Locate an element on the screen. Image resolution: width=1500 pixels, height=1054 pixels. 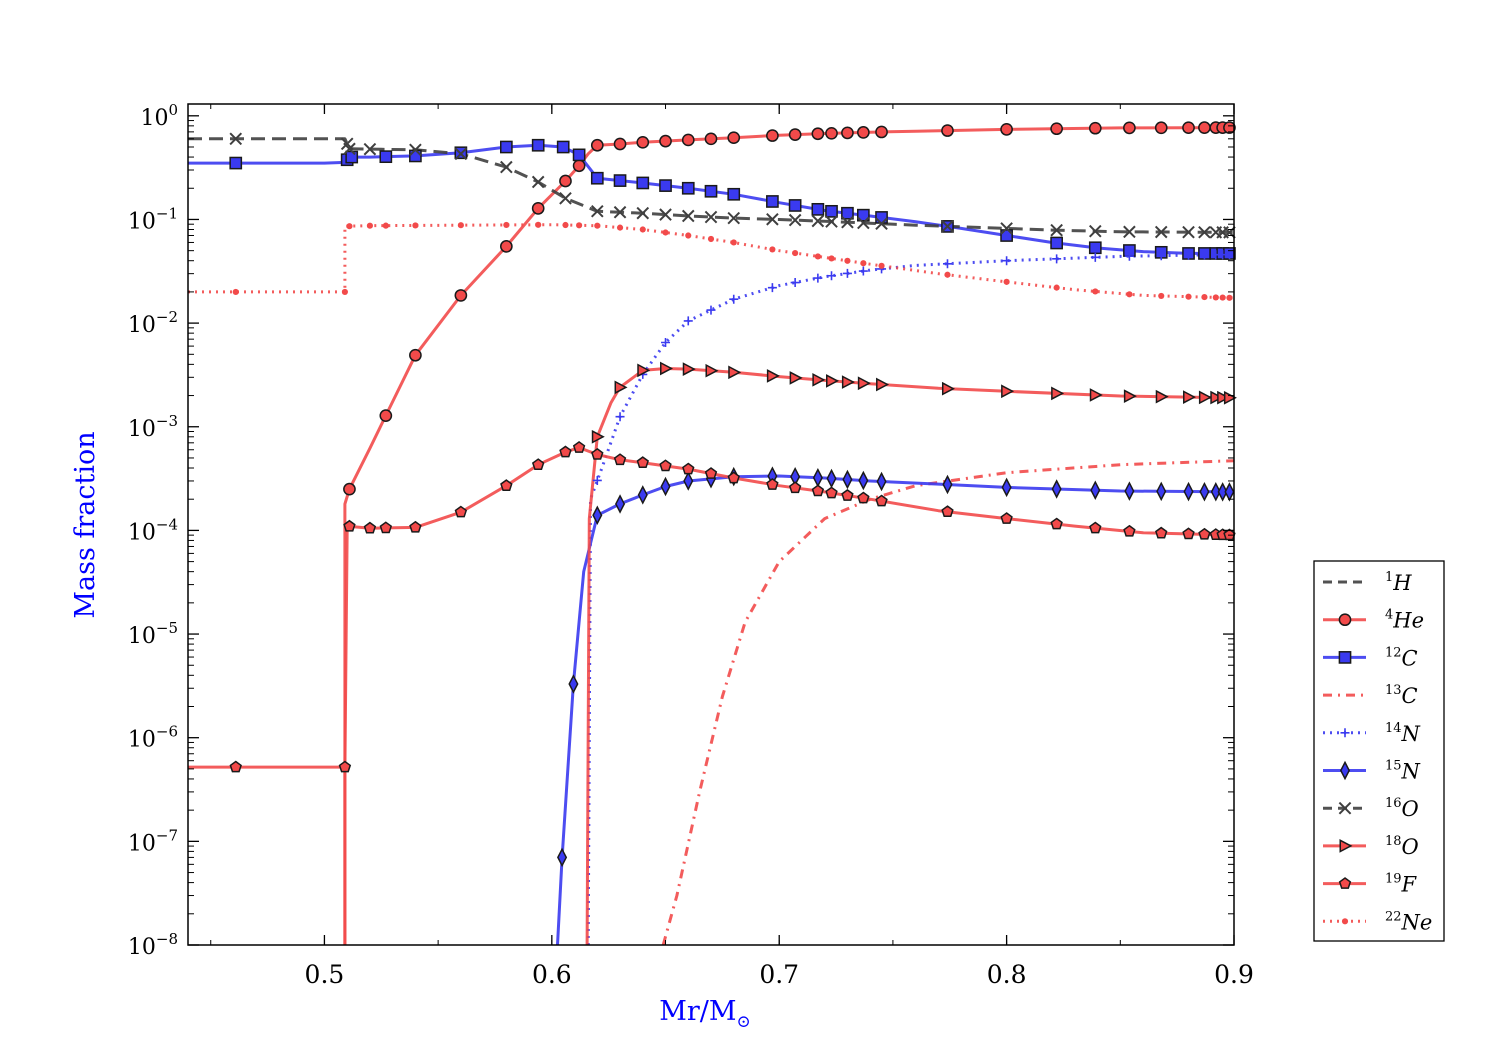
legend-marker-19-f is located at coordinates (1345, 883).